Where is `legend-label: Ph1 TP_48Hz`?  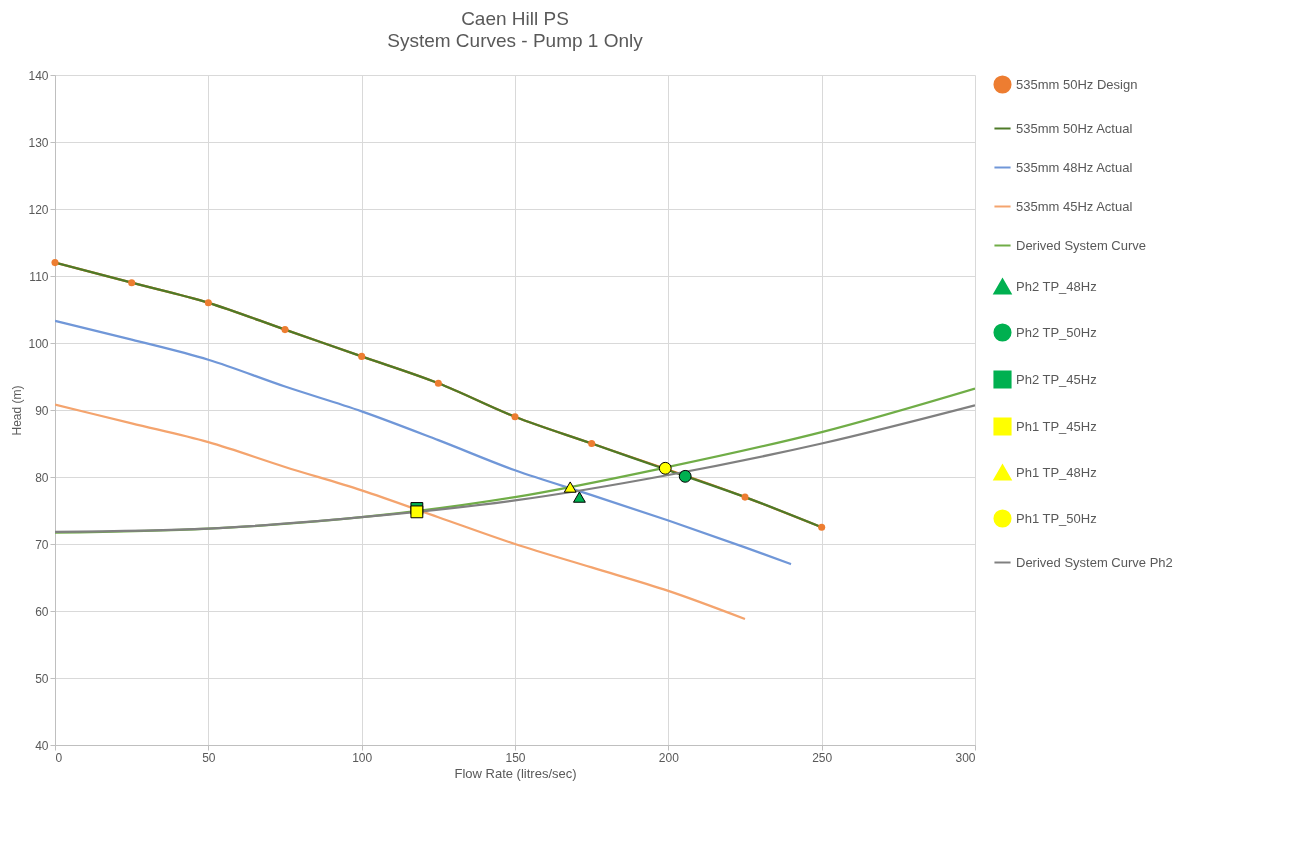 legend-label: Ph1 TP_48Hz is located at coordinates (1056, 472).